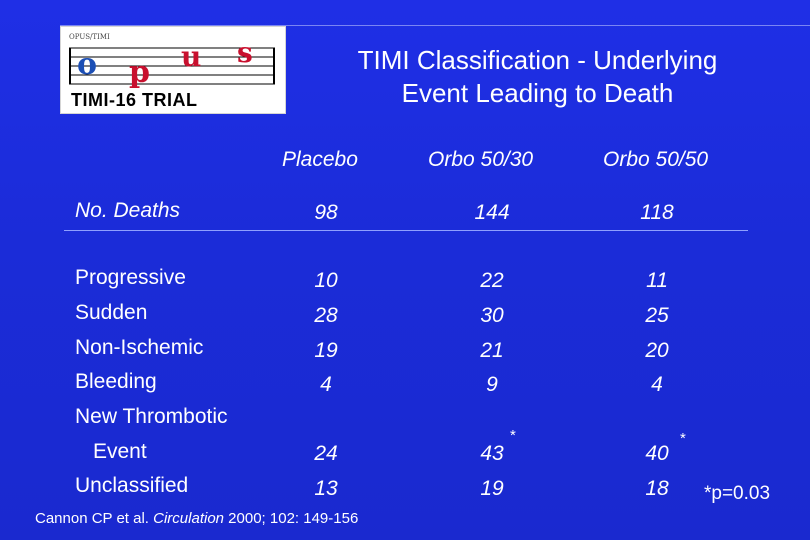 The image size is (810, 540). I want to click on column-header-placebo: Placebo, so click(320, 159).